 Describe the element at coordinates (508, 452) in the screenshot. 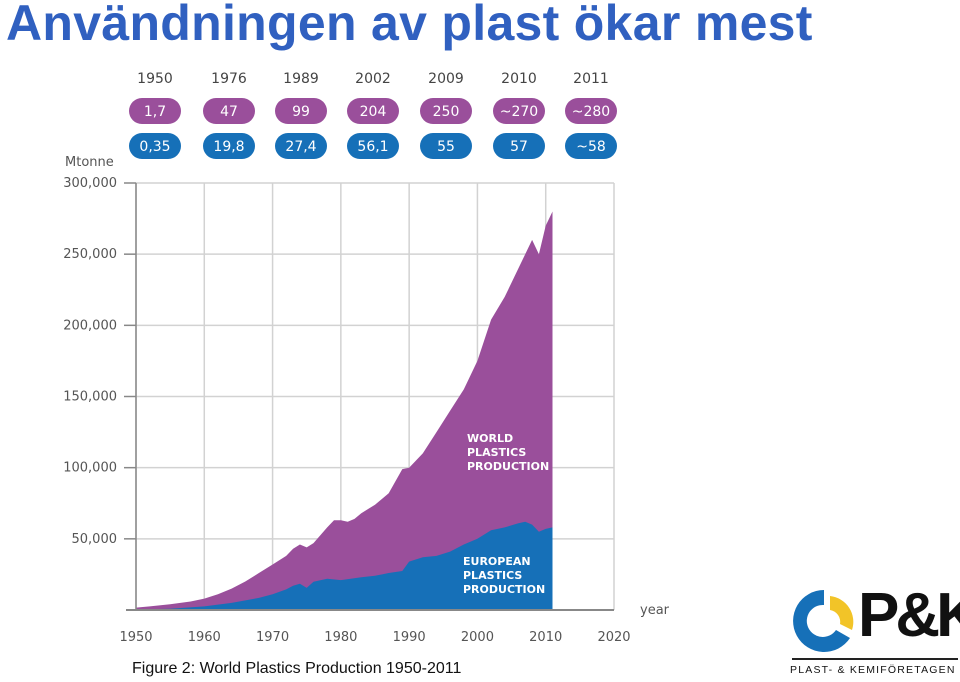

I see `world-area-label: WORLD PLASTICS PRODUCTION` at that location.